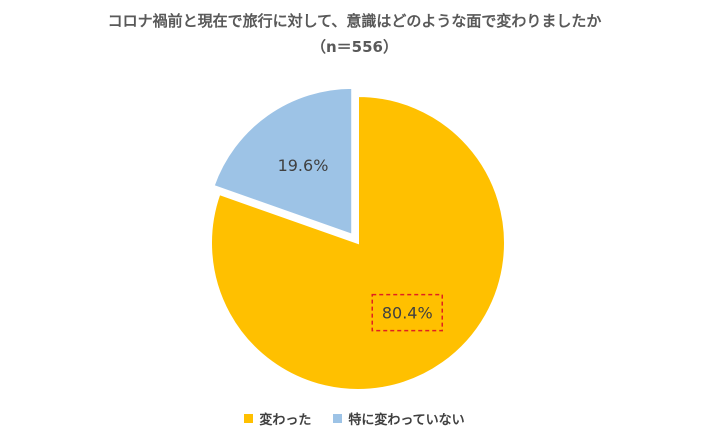  Describe the element at coordinates (354, 47) in the screenshot. I see `chart-subtitle: （n＝556）` at that location.